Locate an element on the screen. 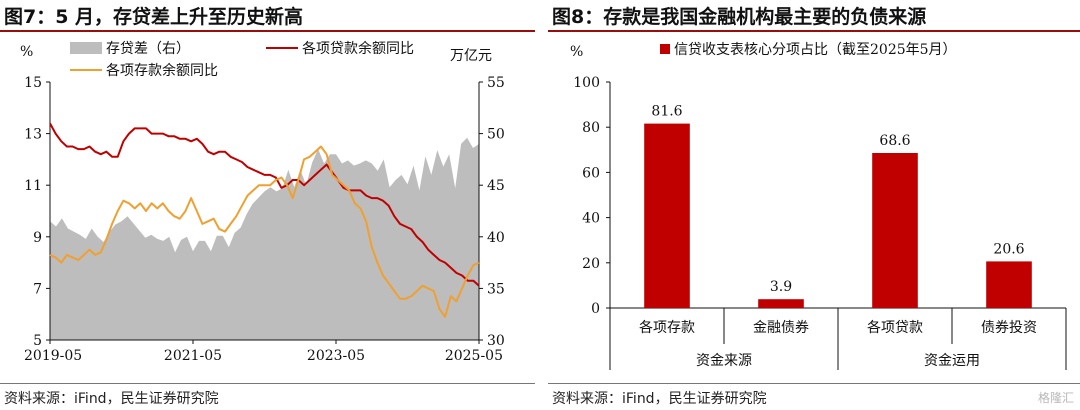 Image resolution: width=1080 pixels, height=410 pixels. left-tick-label: 7 is located at coordinates (37, 289).